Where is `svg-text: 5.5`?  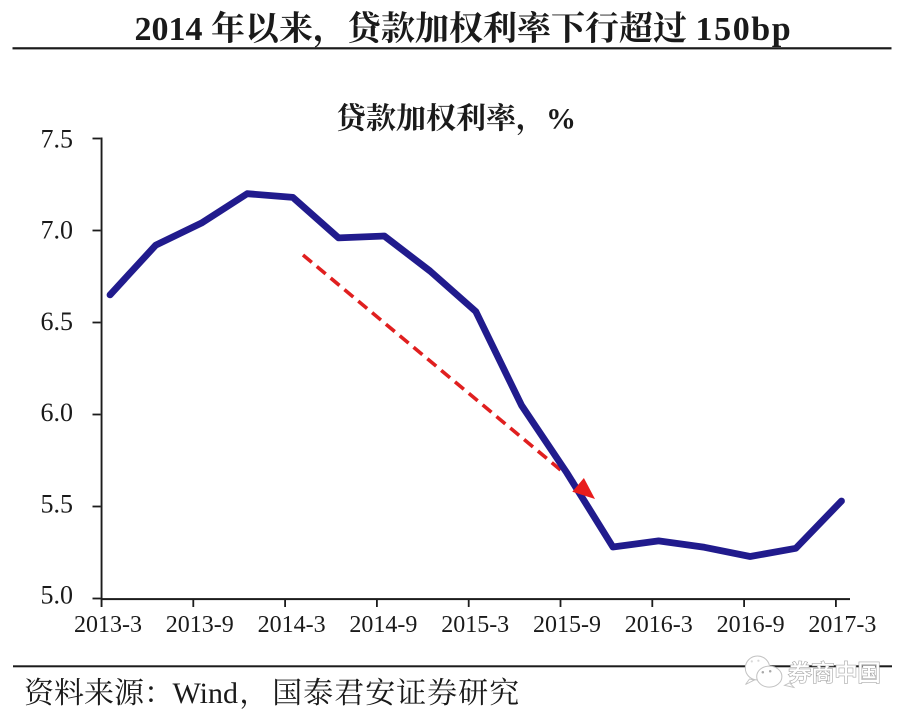 svg-text: 5.5 is located at coordinates (57, 503).